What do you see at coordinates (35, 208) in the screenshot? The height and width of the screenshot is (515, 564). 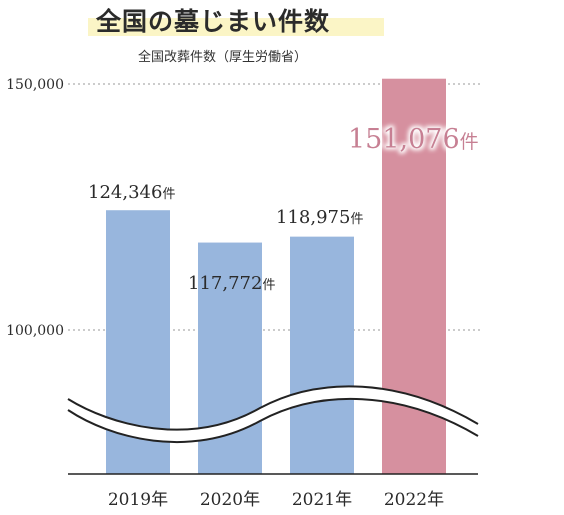 I see `y-axis-labels: 100,000 150,000` at bounding box center [35, 208].